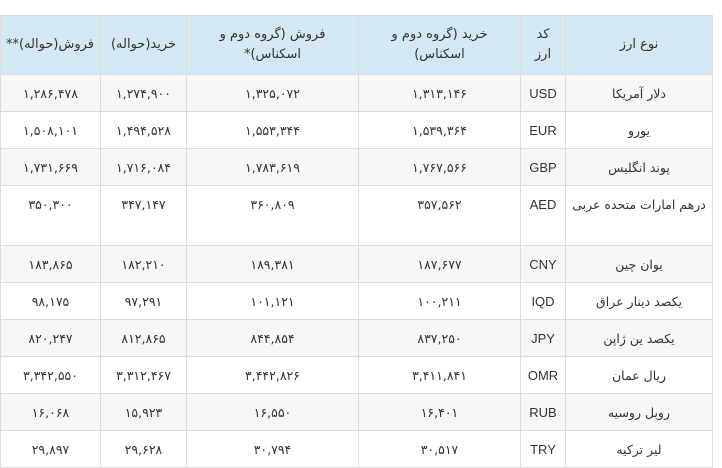  What do you see at coordinates (143, 301) in the screenshot?
I see `cell-buy-transfer: ۹۷,۲۹۱` at bounding box center [143, 301].